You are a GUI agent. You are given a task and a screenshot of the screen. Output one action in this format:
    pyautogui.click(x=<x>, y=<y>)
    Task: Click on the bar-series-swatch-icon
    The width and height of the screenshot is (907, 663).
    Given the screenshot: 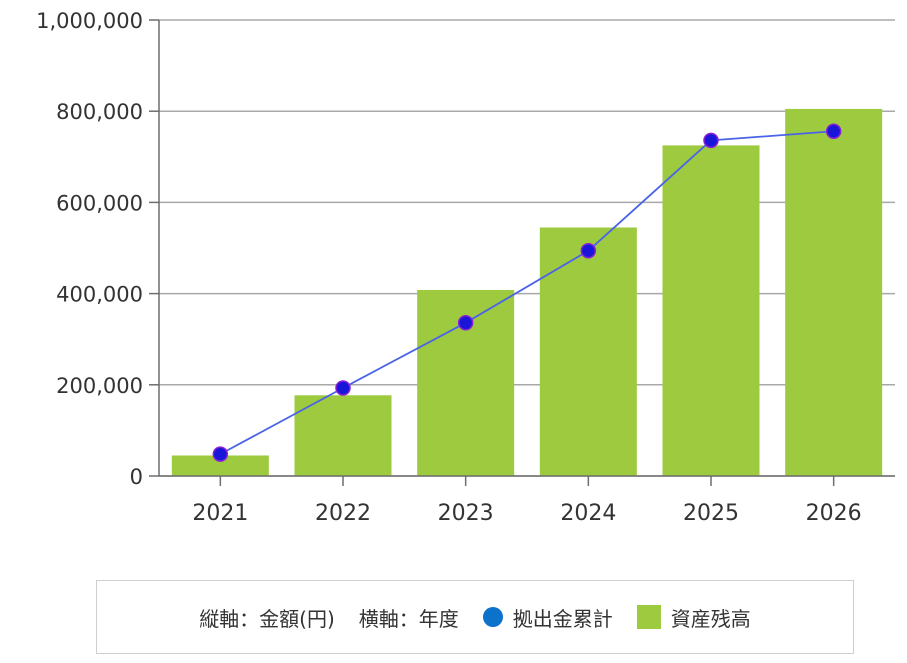 What is the action you would take?
    pyautogui.click(x=648, y=617)
    